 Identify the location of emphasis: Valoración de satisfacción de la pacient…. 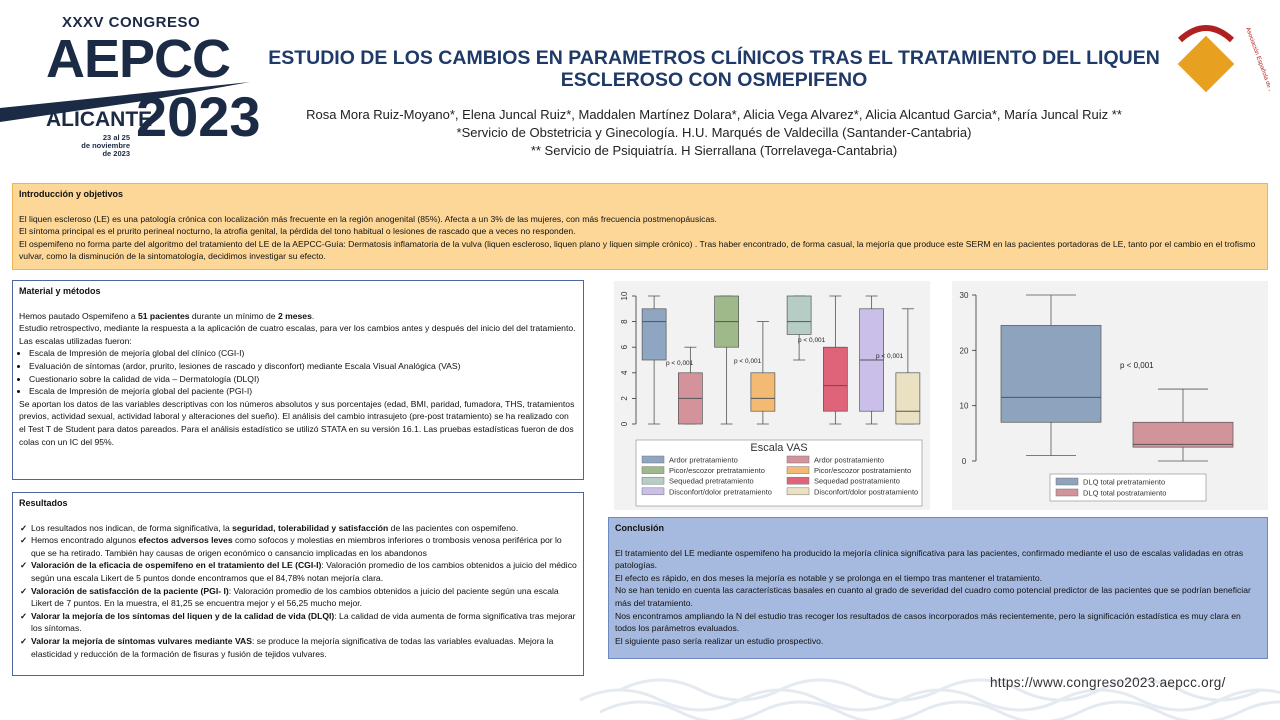
(130, 590).